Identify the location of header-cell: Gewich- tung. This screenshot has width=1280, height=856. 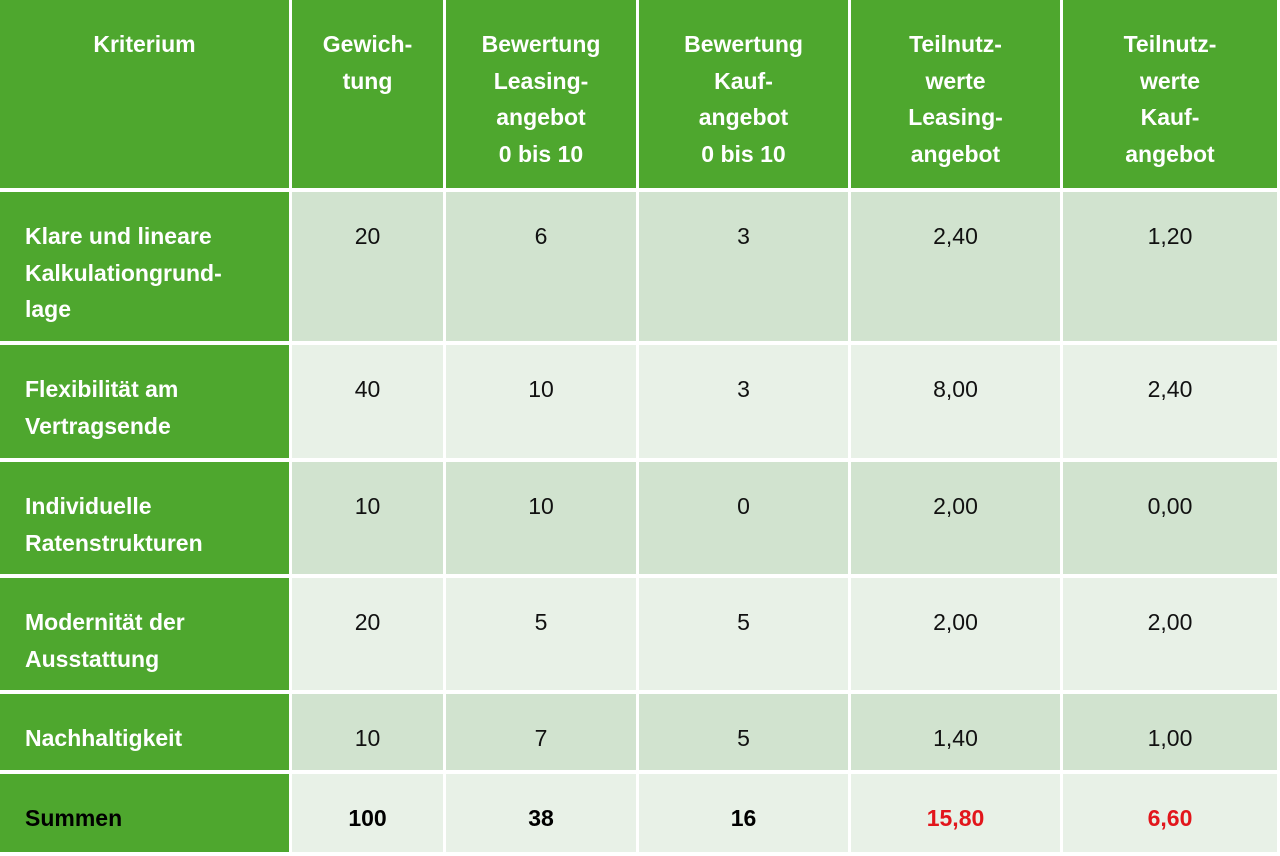
(369, 96).